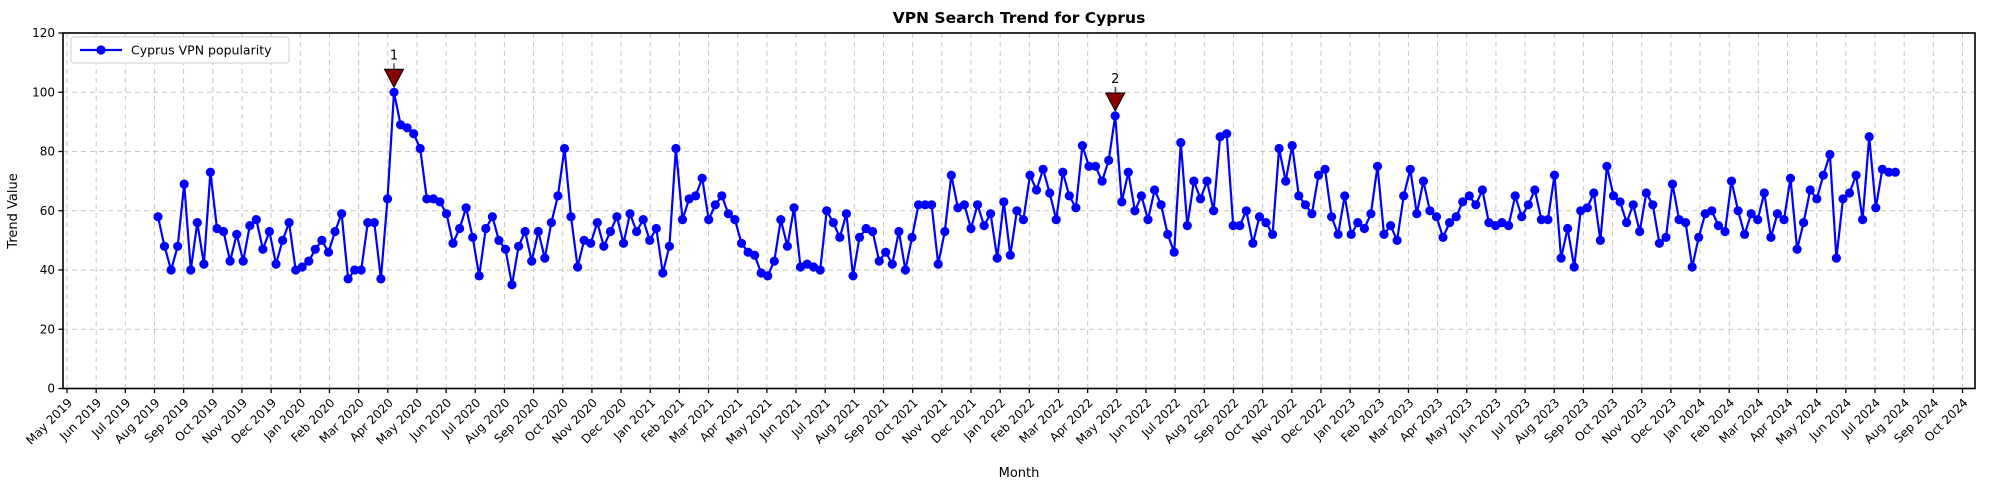 Image resolution: width=1990 pixels, height=490 pixels. Describe the element at coordinates (180, 50) in the screenshot. I see `legend-box` at that location.